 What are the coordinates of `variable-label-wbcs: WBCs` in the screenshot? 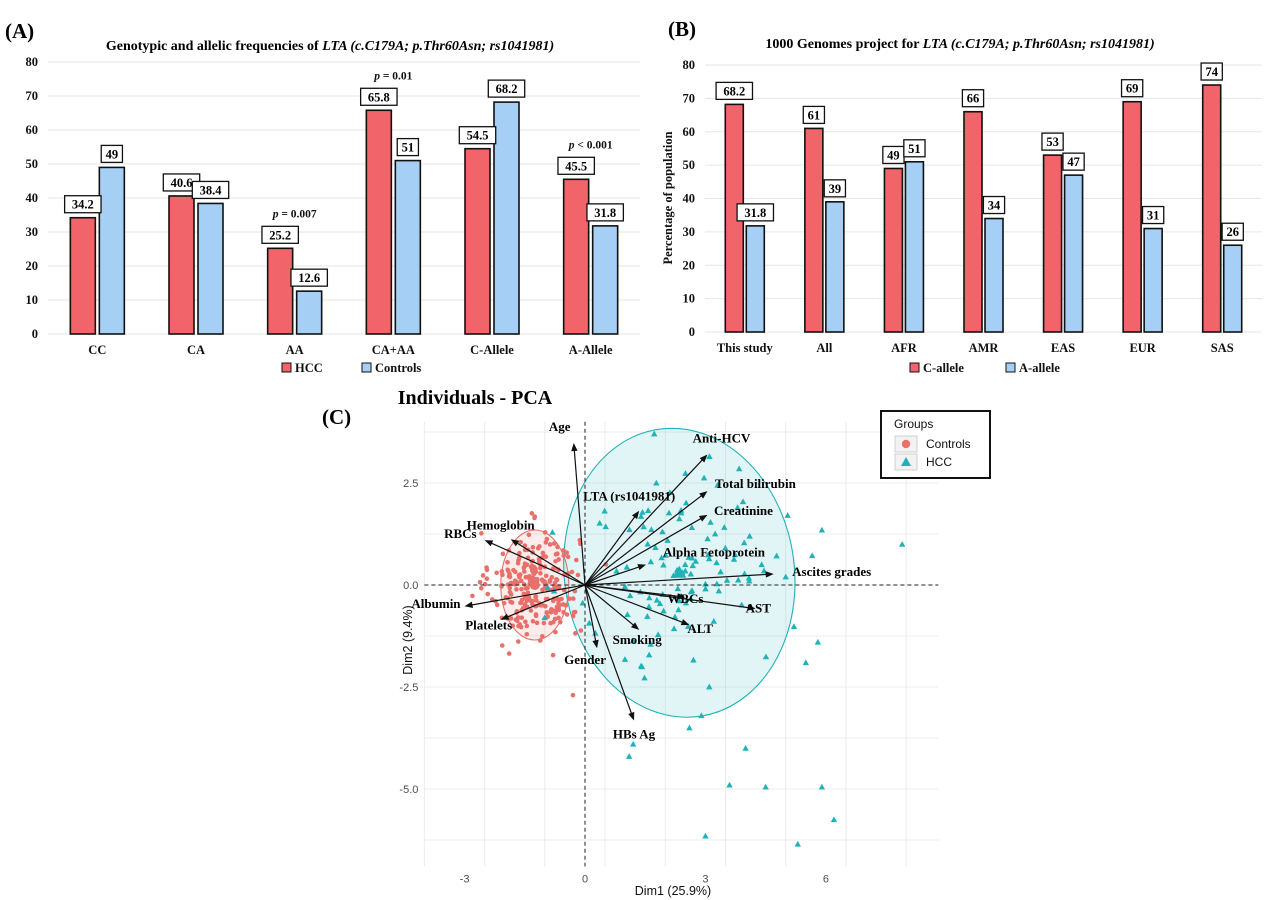 It's located at (685, 598).